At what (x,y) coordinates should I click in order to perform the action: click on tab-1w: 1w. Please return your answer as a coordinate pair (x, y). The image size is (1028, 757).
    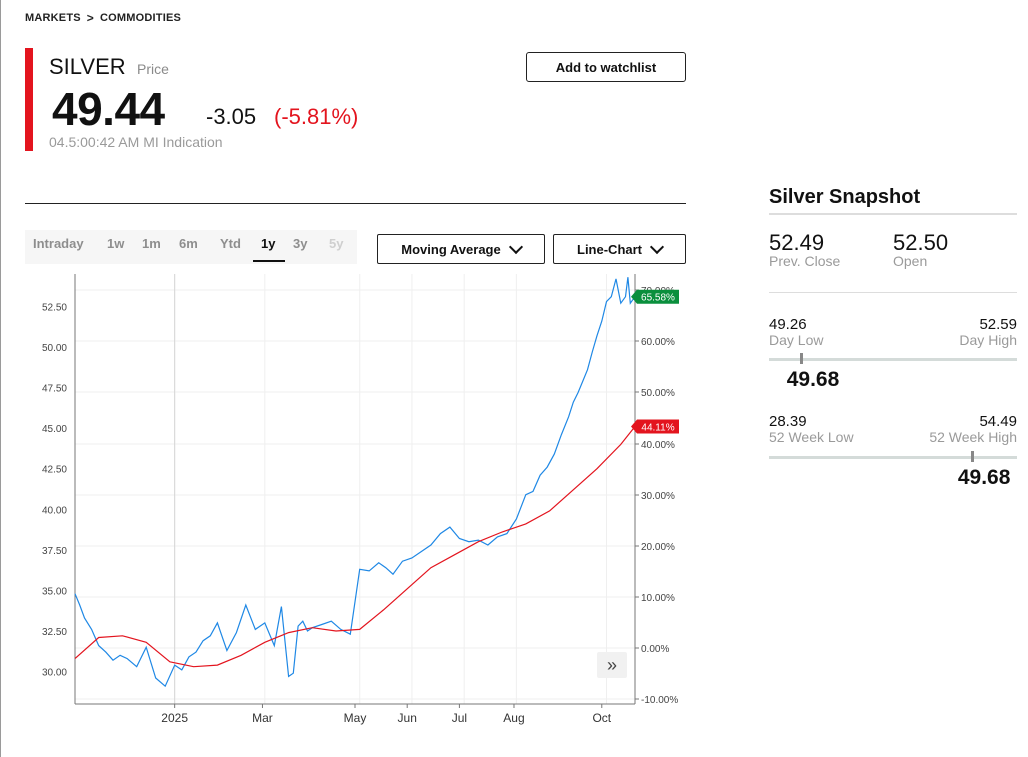
    Looking at the image, I should click on (116, 243).